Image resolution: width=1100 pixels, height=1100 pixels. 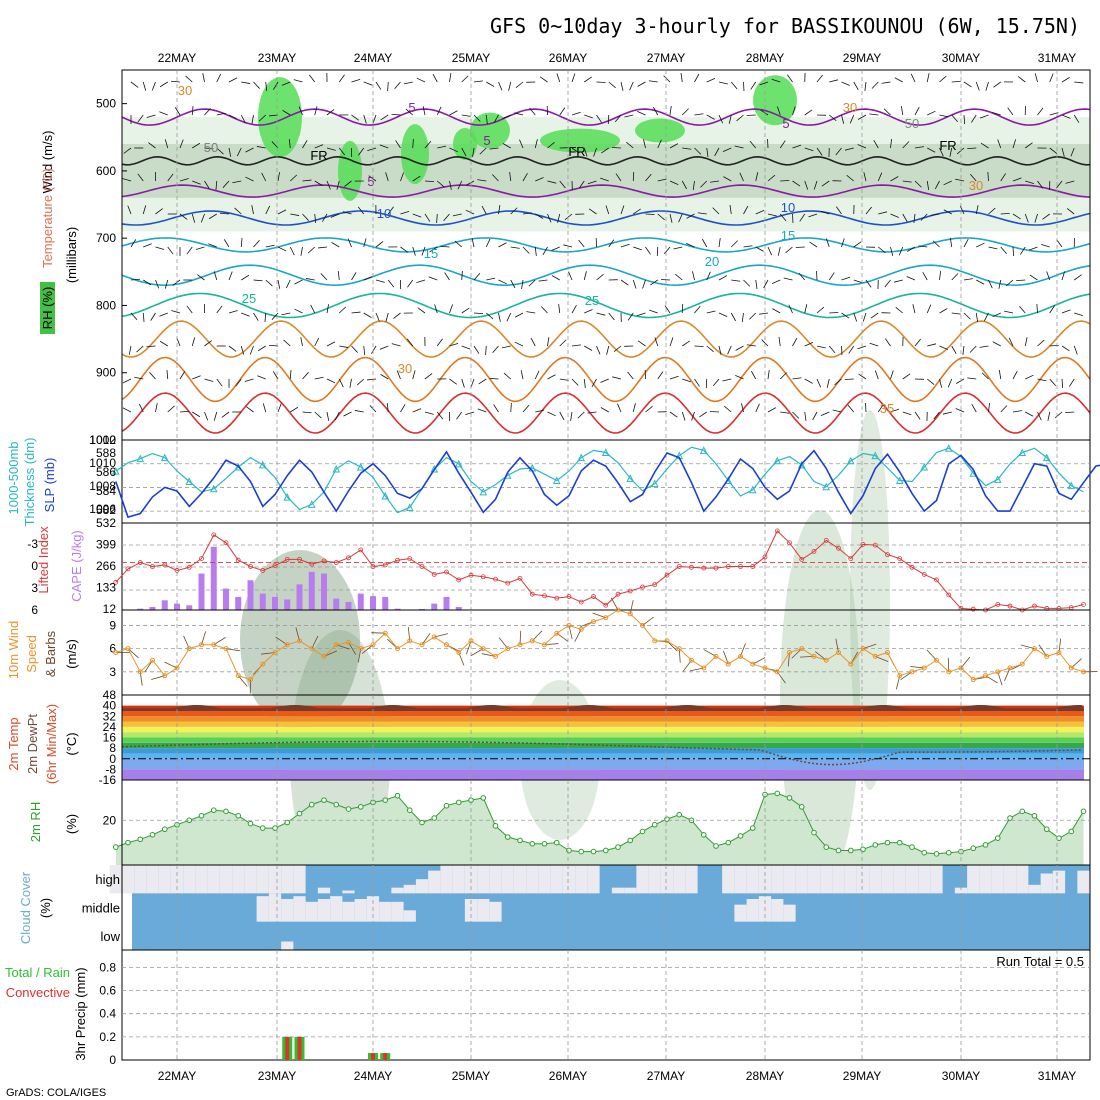 What do you see at coordinates (110, 936) in the screenshot?
I see `cloud-row-label: low` at bounding box center [110, 936].